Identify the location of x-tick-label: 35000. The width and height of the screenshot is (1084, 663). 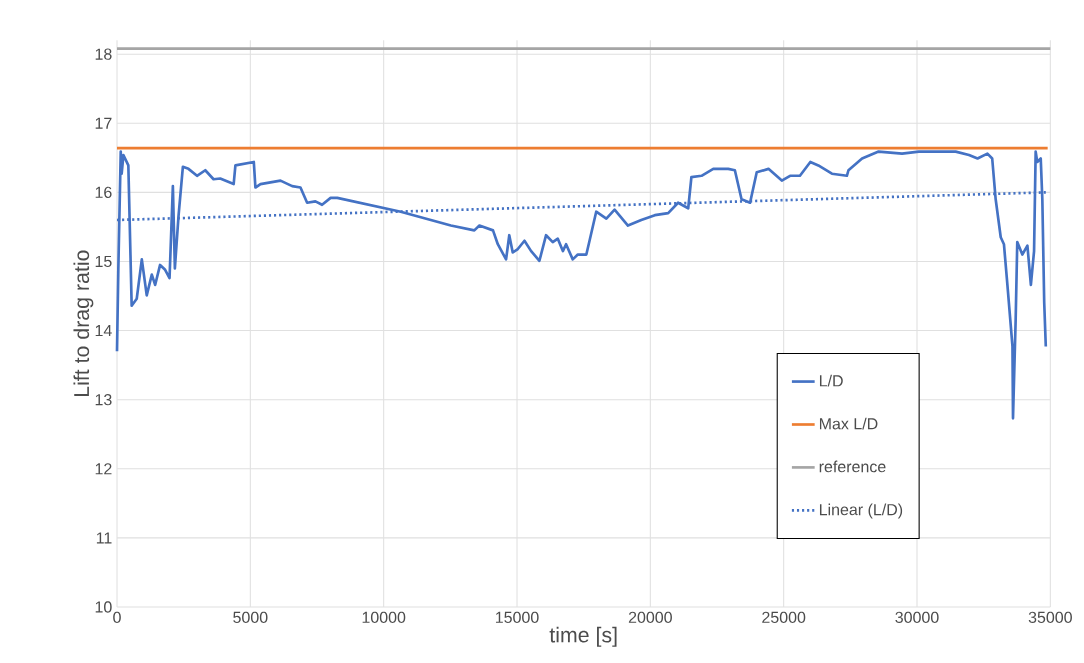
(1050, 617).